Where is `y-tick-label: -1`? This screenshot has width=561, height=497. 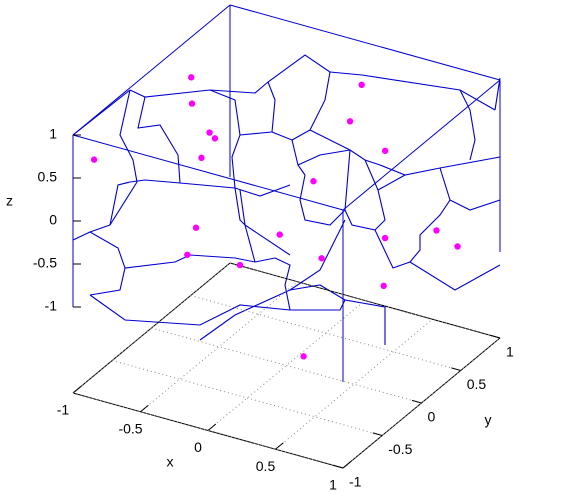
y-tick-label: -1 is located at coordinates (355, 482).